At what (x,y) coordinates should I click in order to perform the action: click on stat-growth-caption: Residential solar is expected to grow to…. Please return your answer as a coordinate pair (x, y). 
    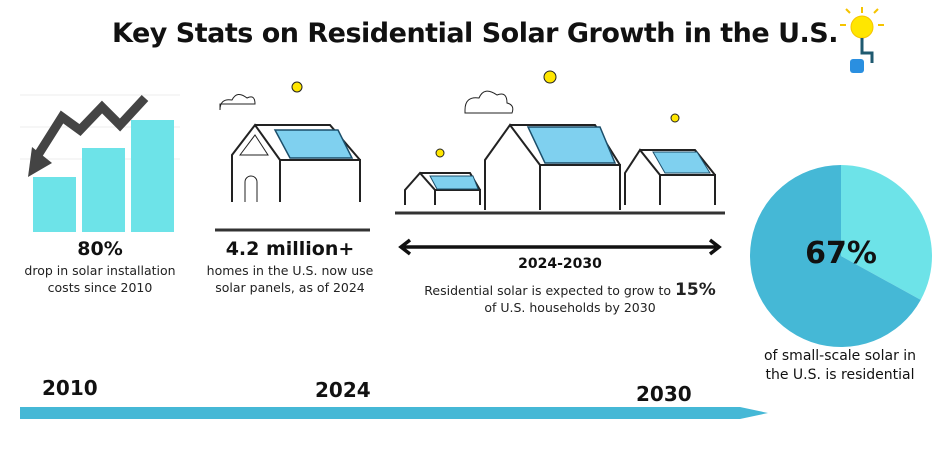
    Looking at the image, I should click on (570, 299).